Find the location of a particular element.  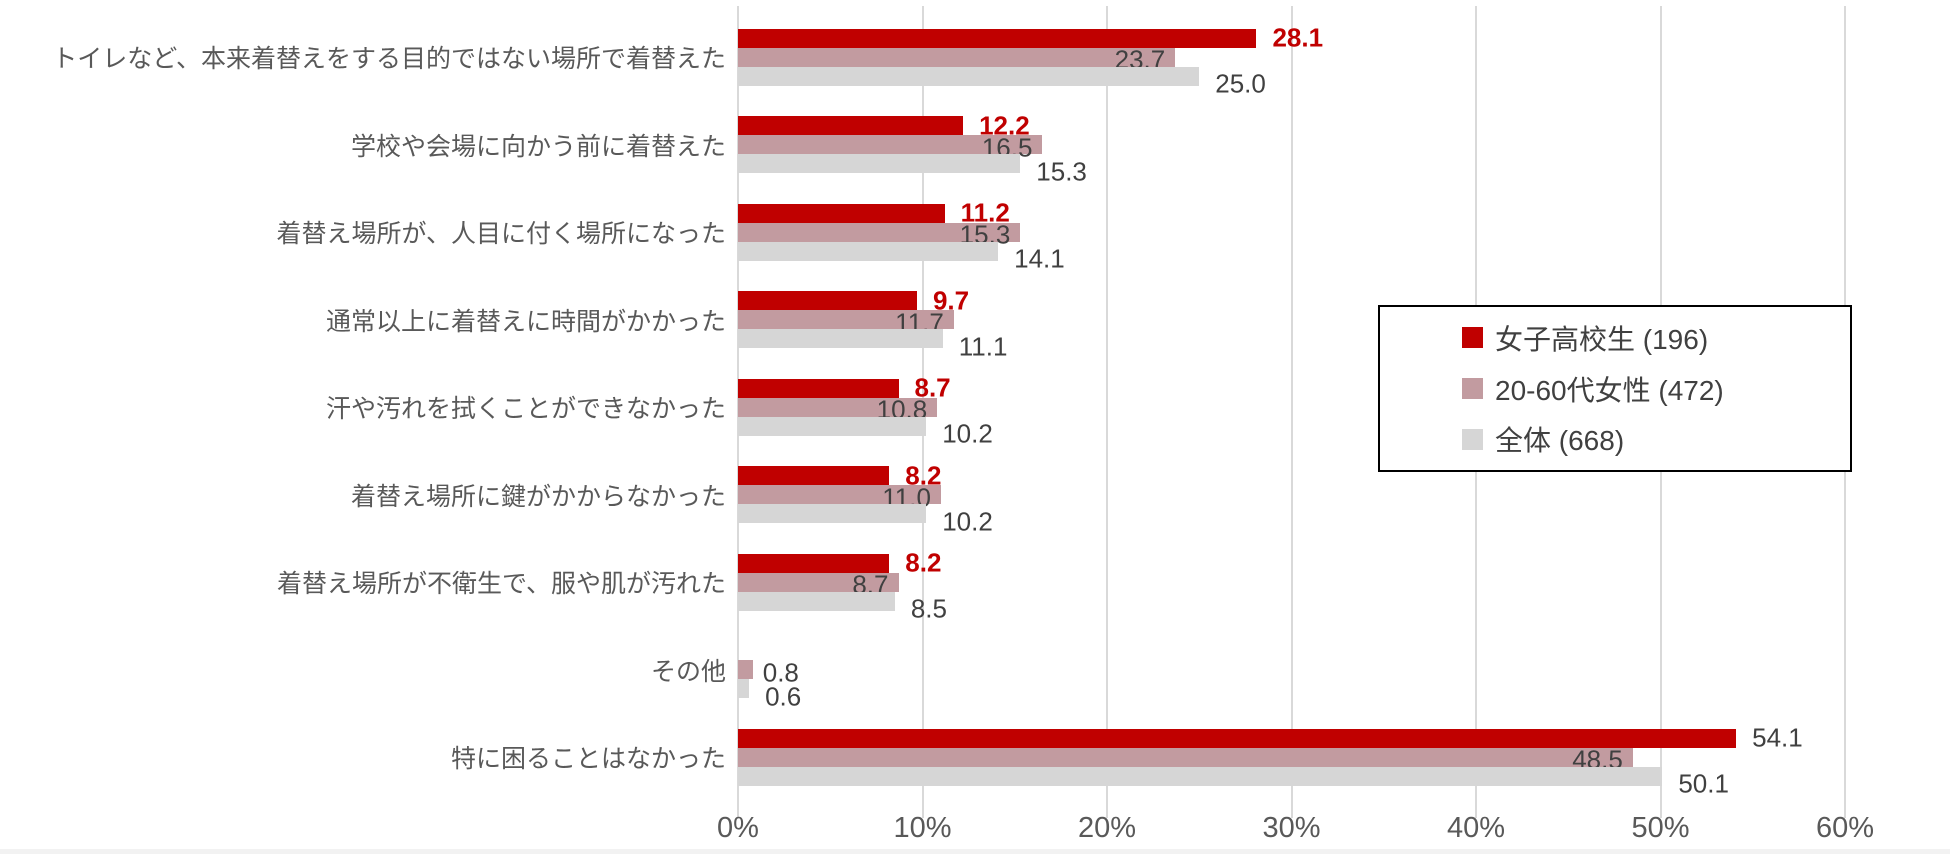

legend-item-2: 全体 (668) is located at coordinates (1656, 439).